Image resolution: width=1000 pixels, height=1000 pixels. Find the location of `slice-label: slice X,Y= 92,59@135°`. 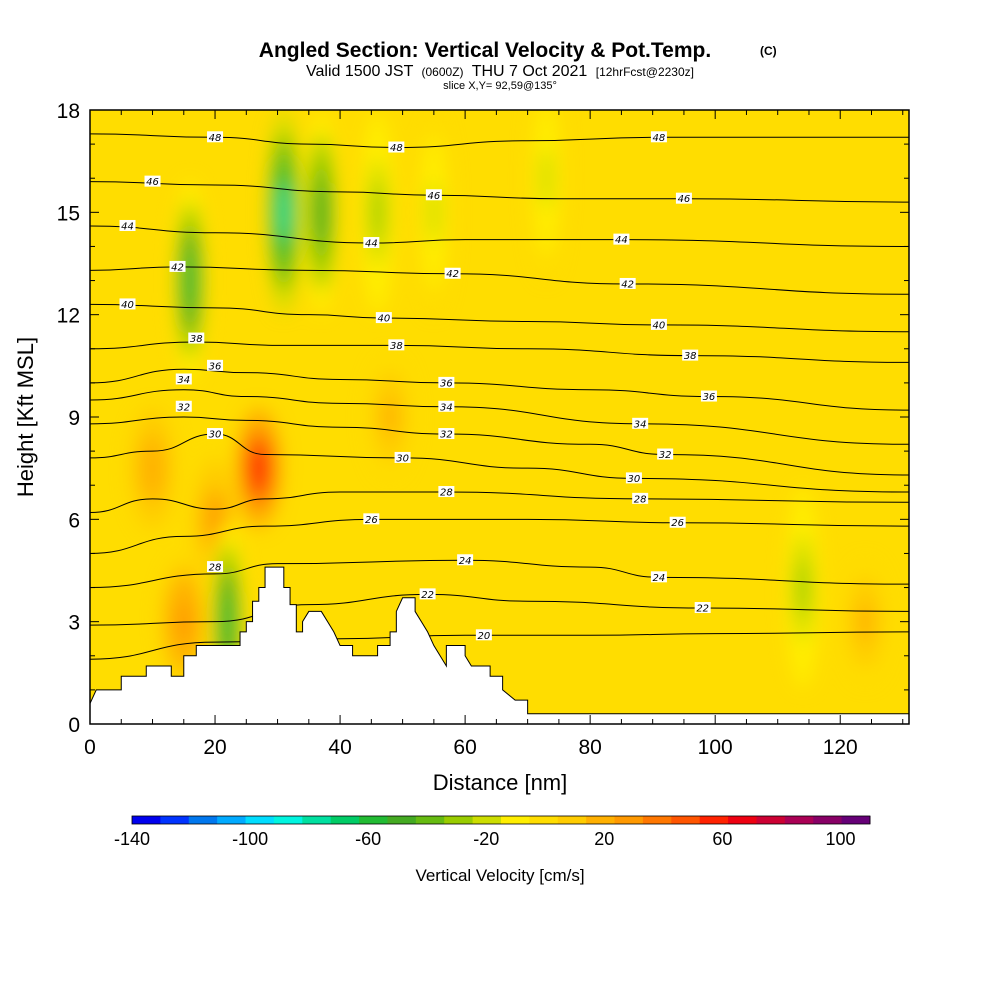

slice-label: slice X,Y= 92,59@135° is located at coordinates (500, 86).